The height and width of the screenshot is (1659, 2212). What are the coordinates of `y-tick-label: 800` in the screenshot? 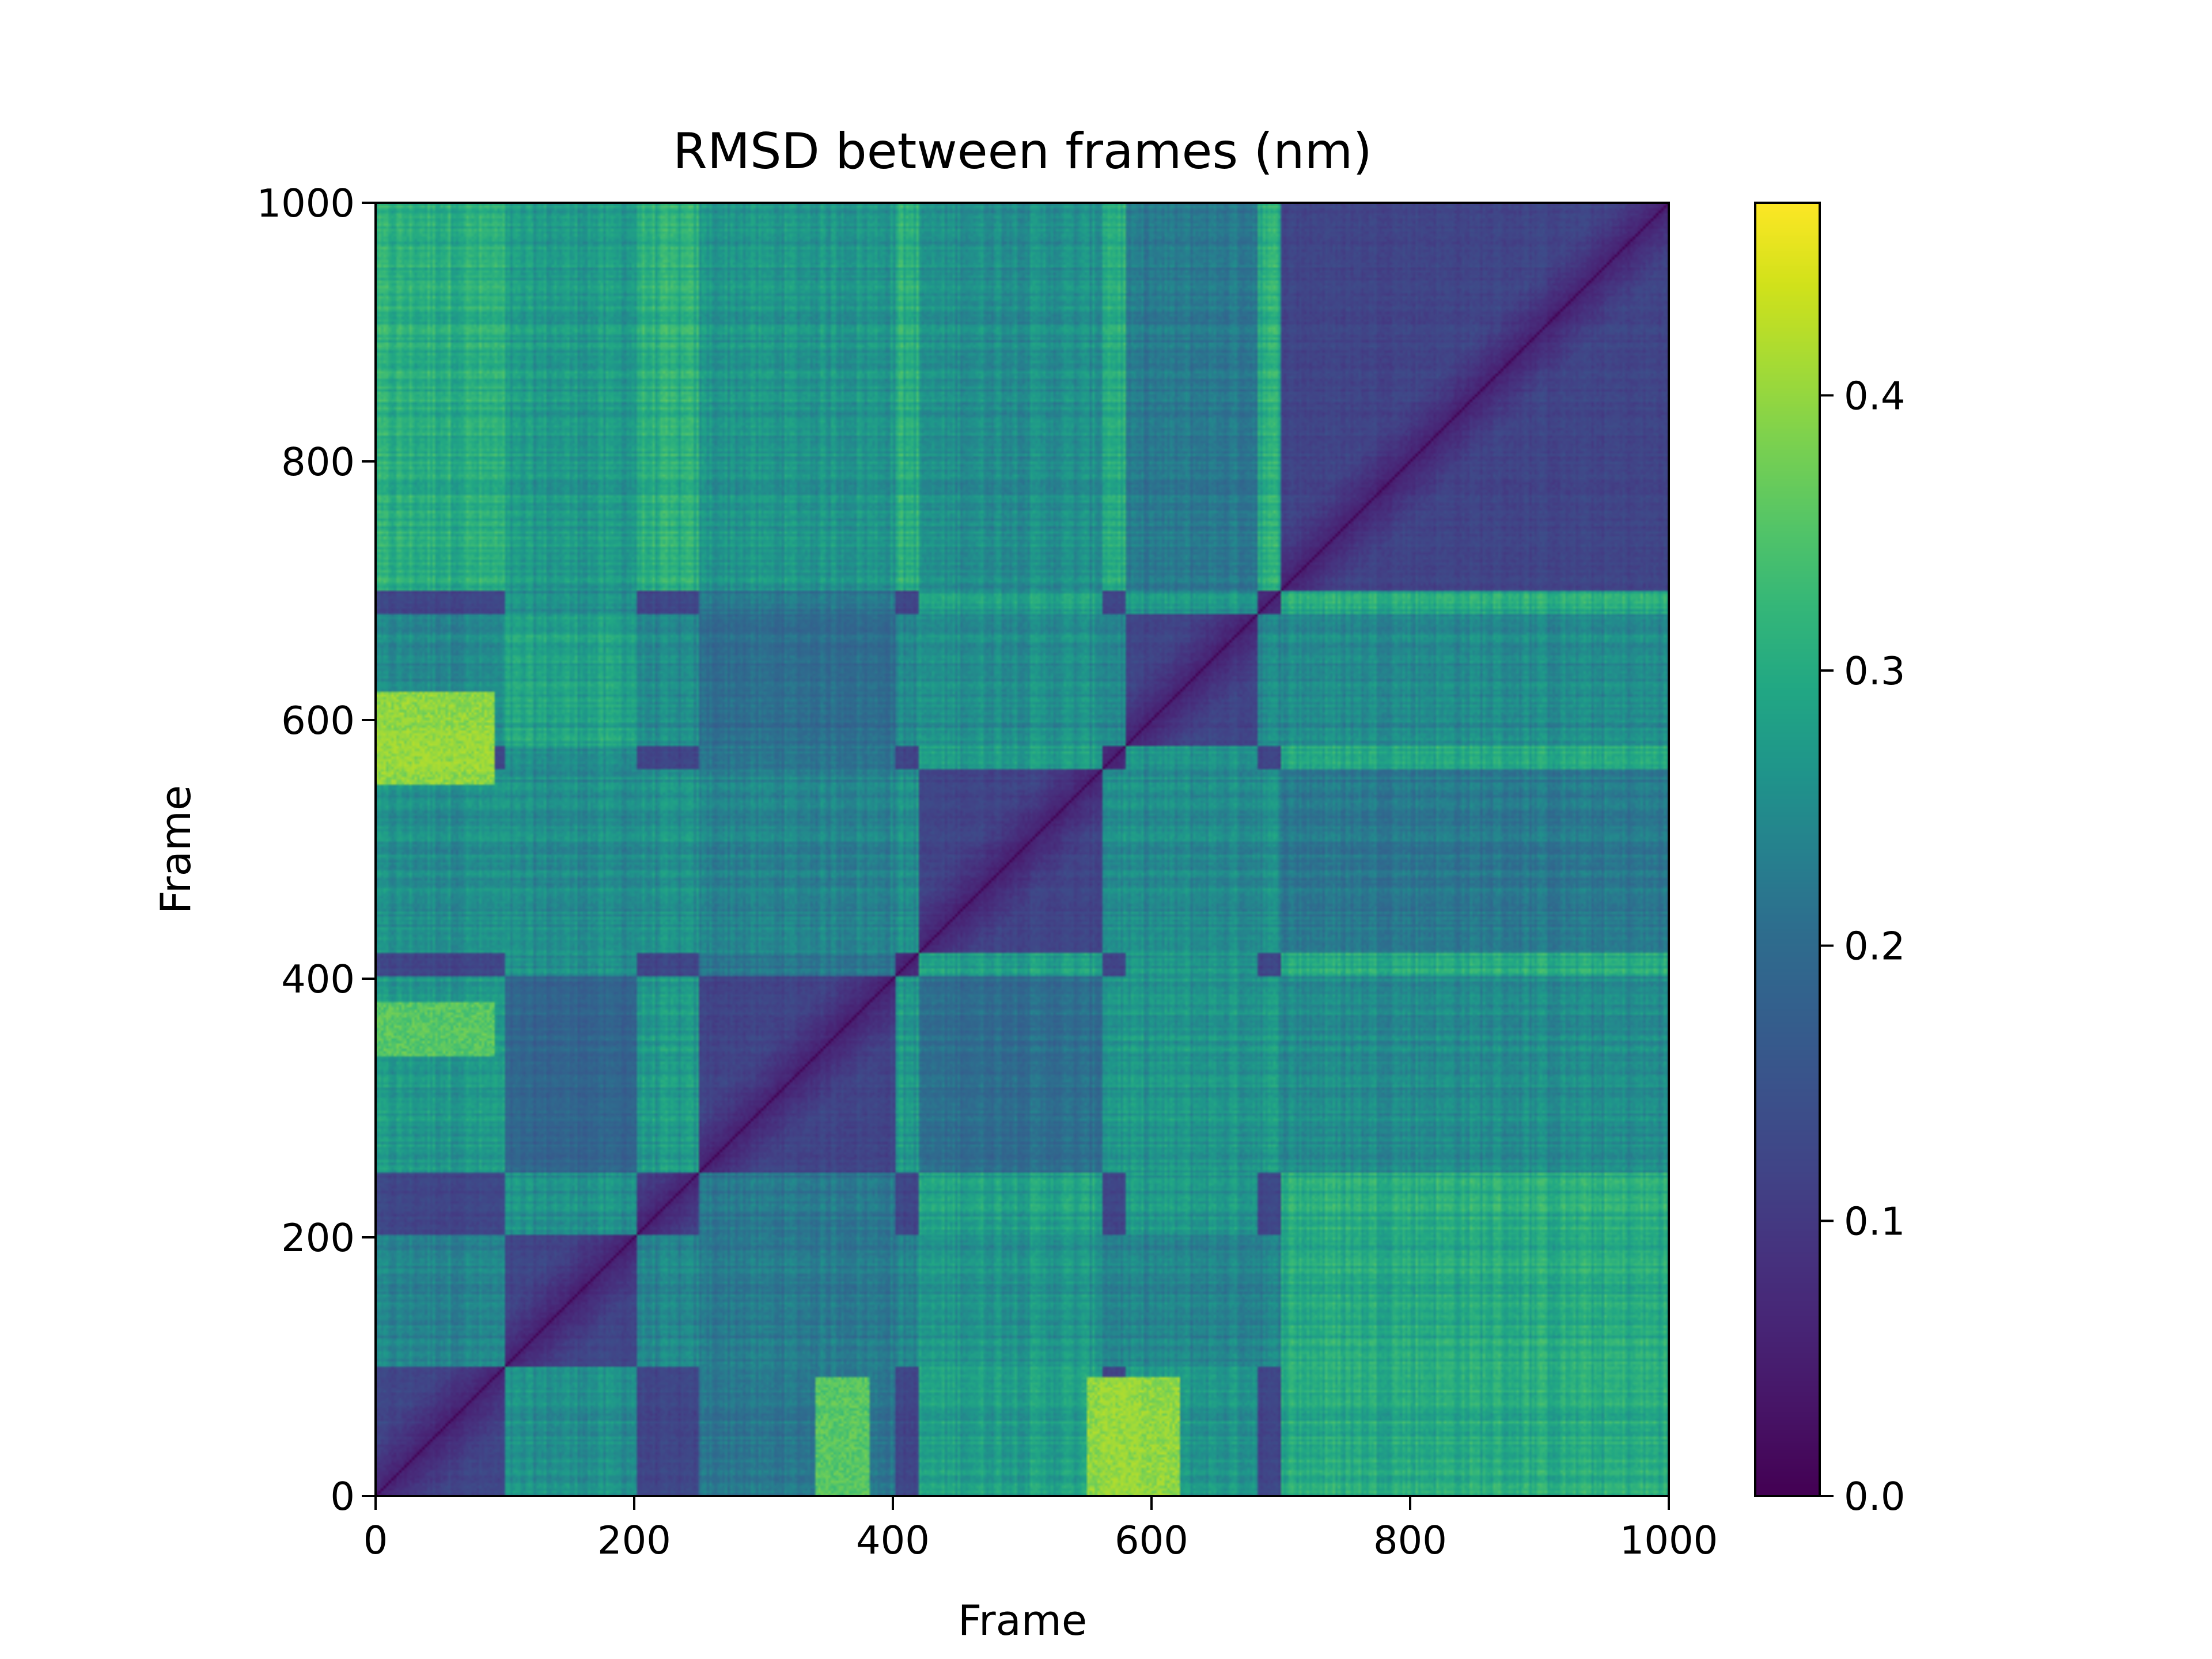 It's located at (318, 462).